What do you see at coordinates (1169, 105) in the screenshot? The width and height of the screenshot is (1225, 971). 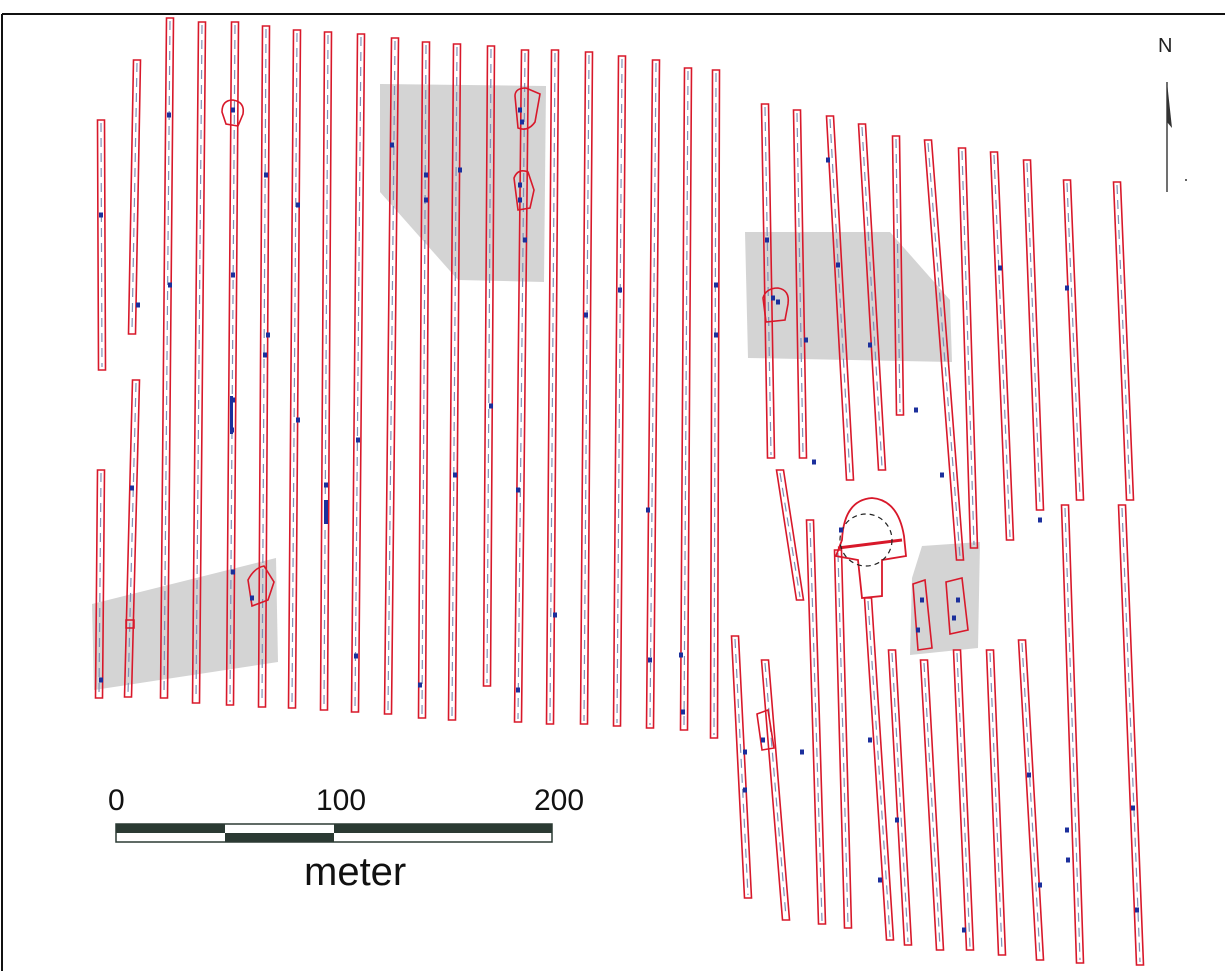 I see `north-arrow-head` at bounding box center [1169, 105].